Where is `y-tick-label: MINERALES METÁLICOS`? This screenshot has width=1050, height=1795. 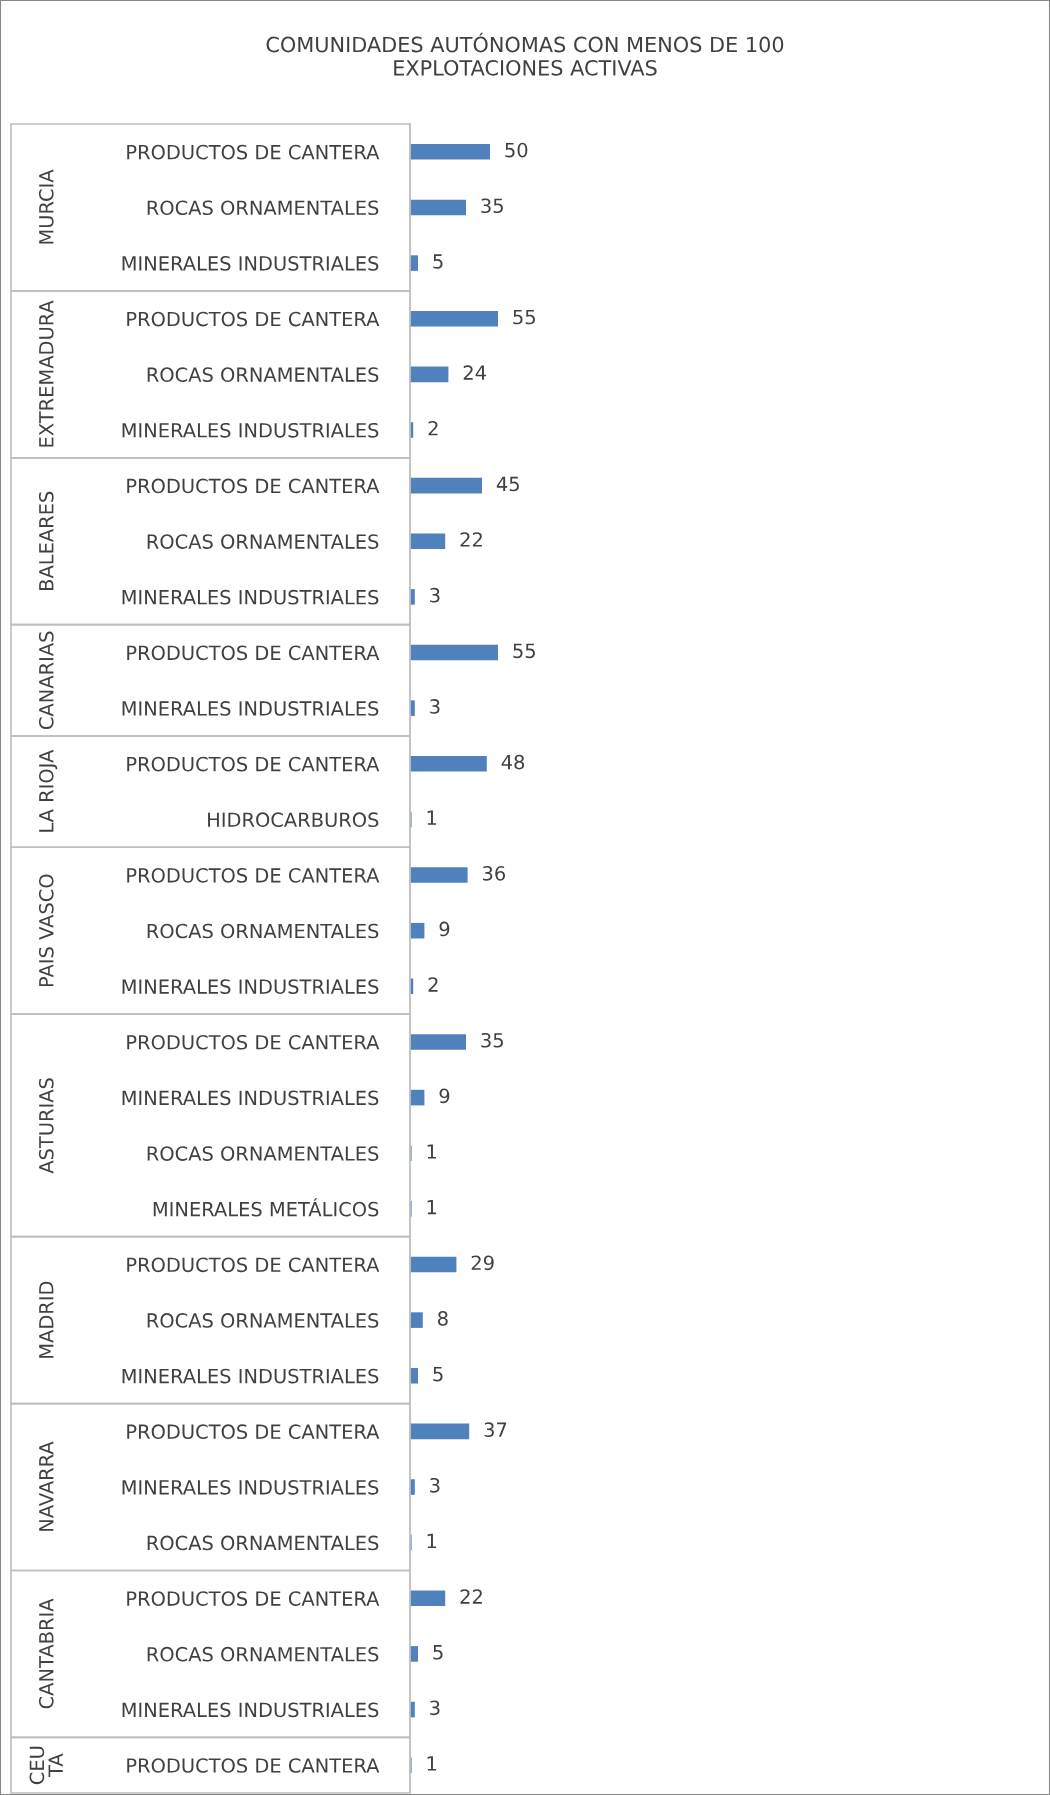
y-tick-label: MINERALES METÁLICOS is located at coordinates (266, 1207).